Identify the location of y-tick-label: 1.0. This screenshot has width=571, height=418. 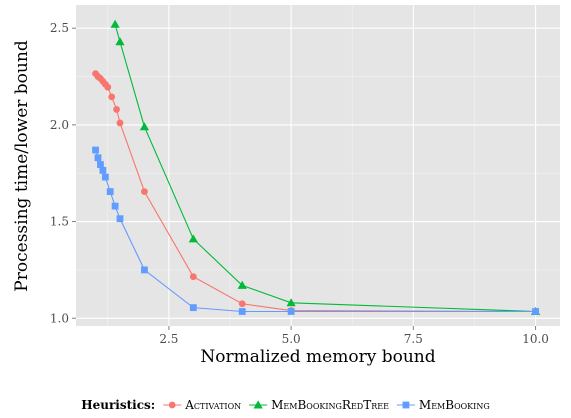
(59, 318).